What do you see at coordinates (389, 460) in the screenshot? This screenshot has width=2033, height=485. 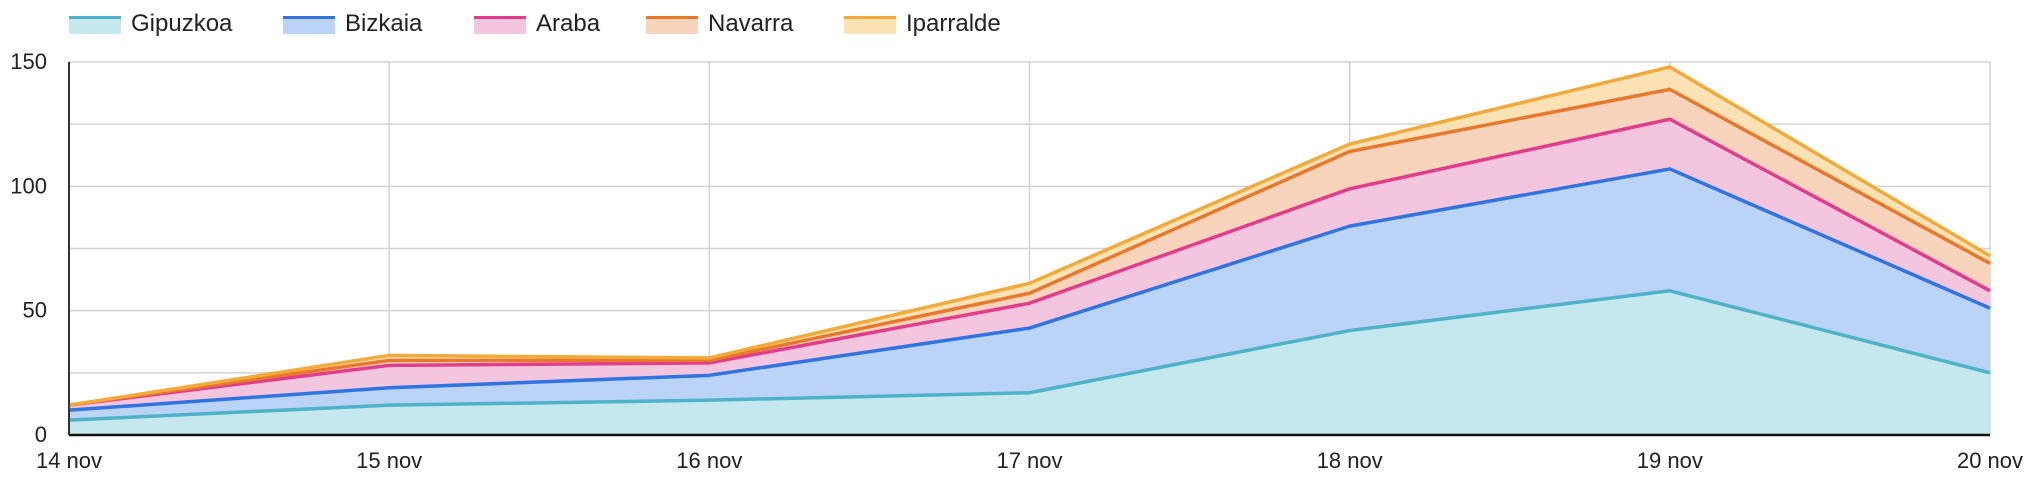 I see `x-tick-label: 15 nov` at bounding box center [389, 460].